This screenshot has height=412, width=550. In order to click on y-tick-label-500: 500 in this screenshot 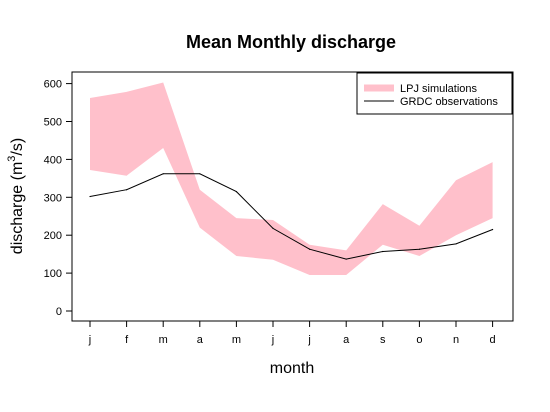, I will do `click(53, 123)`.